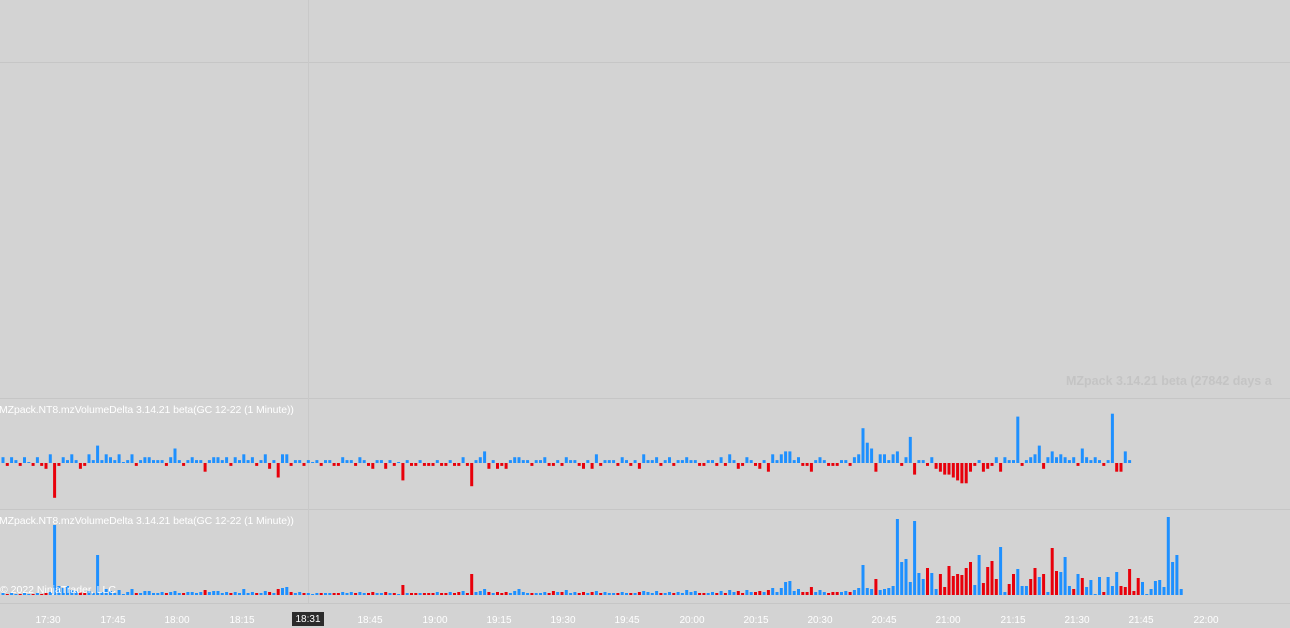 The image size is (1290, 628). Describe the element at coordinates (1077, 620) in the screenshot. I see `time-tick-label: 21:30` at that location.